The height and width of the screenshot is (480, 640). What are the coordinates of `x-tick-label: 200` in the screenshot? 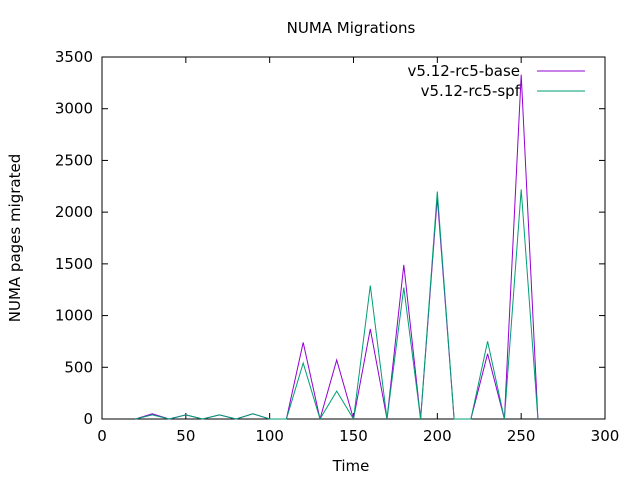 It's located at (437, 436).